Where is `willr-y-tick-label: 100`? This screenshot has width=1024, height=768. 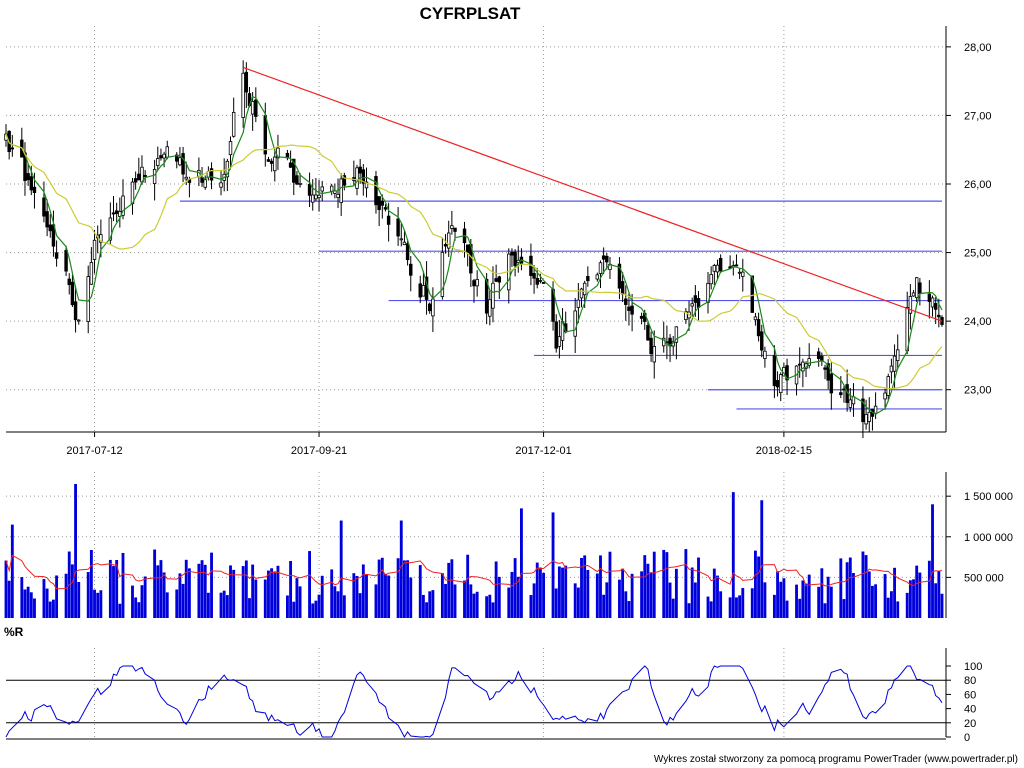
willr-y-tick-label: 100 is located at coordinates (973, 667).